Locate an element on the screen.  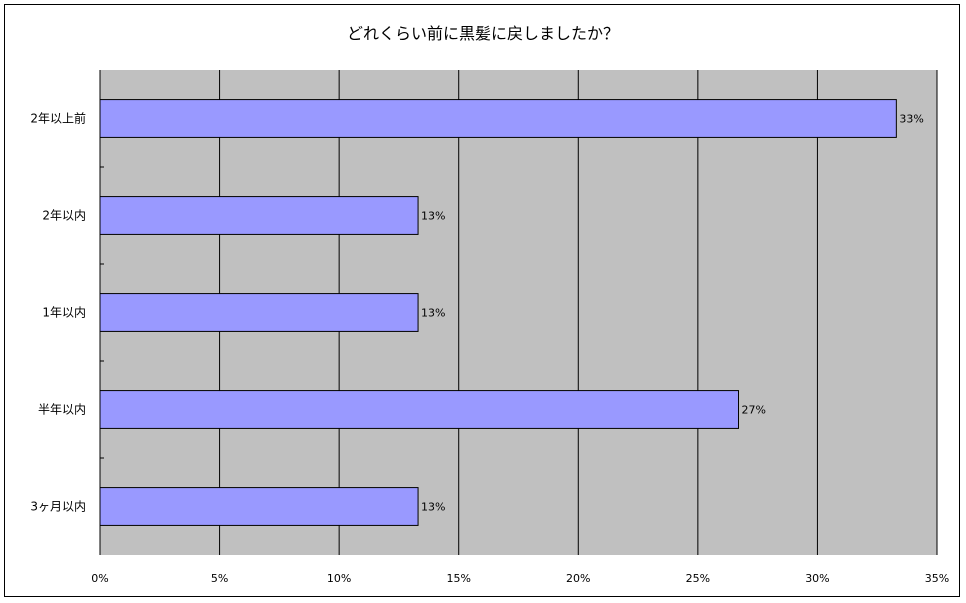
x-tick-label: 25% is located at coordinates (698, 578).